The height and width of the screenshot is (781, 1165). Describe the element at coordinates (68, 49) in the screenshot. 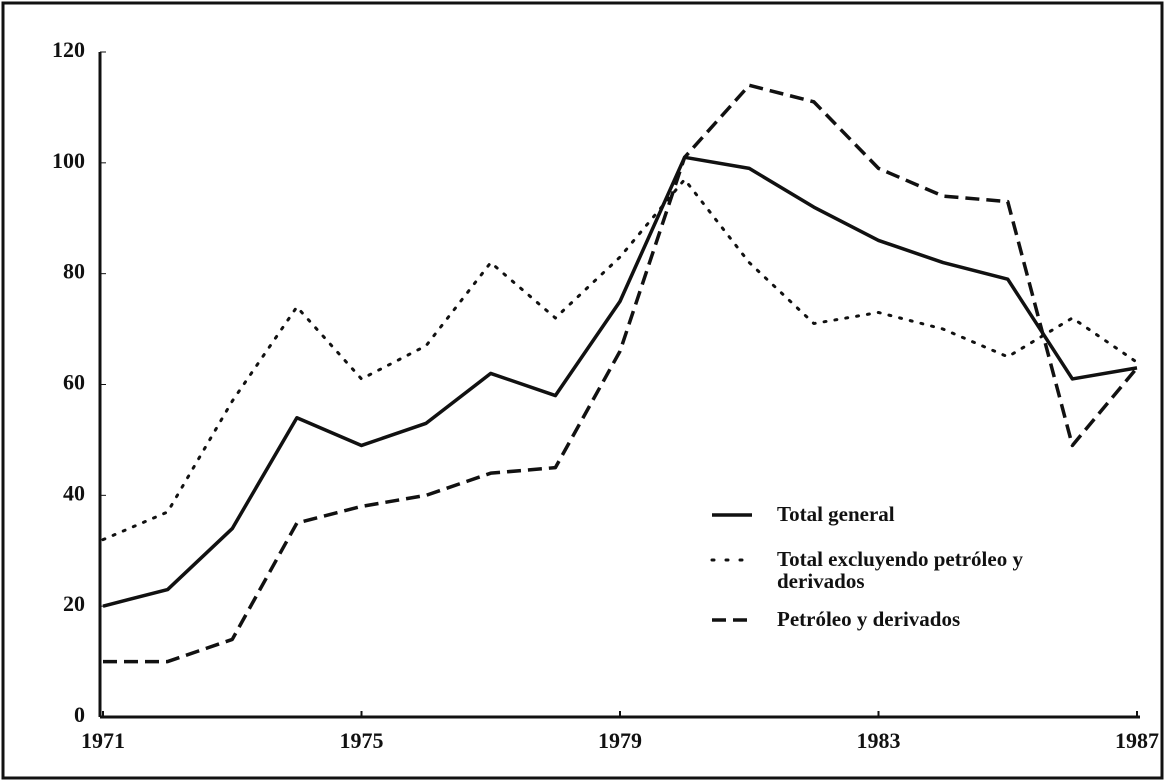

I see `y-tick-label: 120` at that location.